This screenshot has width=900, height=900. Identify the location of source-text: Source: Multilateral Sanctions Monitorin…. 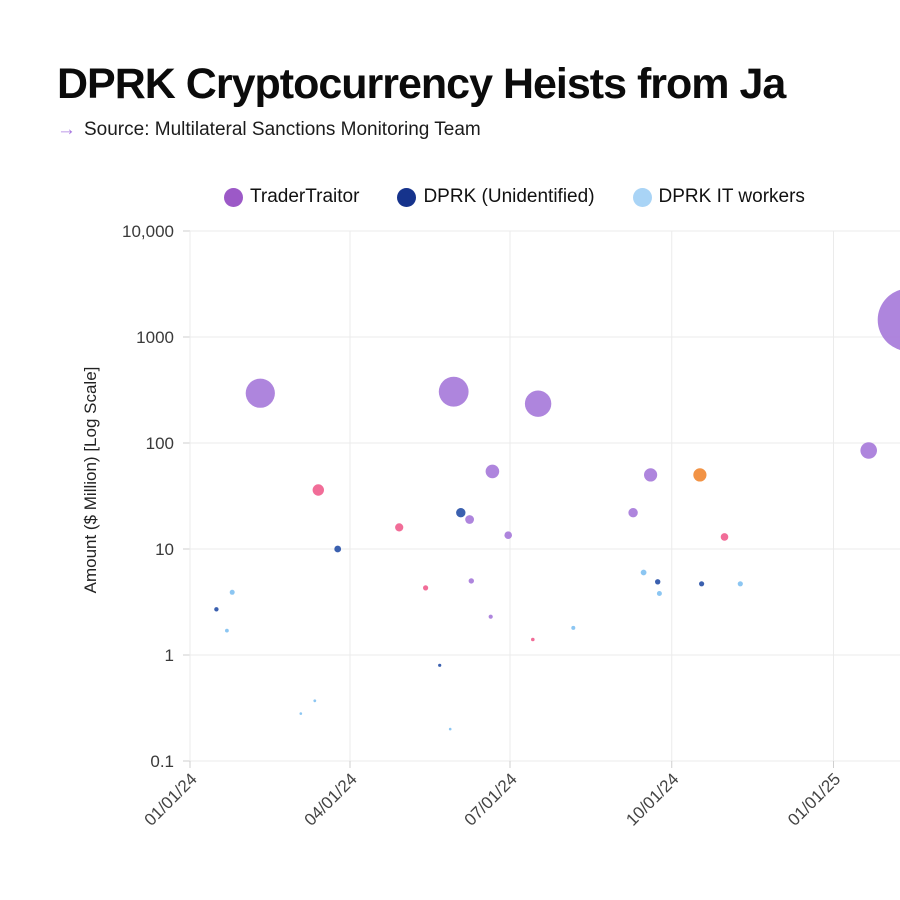
(282, 129).